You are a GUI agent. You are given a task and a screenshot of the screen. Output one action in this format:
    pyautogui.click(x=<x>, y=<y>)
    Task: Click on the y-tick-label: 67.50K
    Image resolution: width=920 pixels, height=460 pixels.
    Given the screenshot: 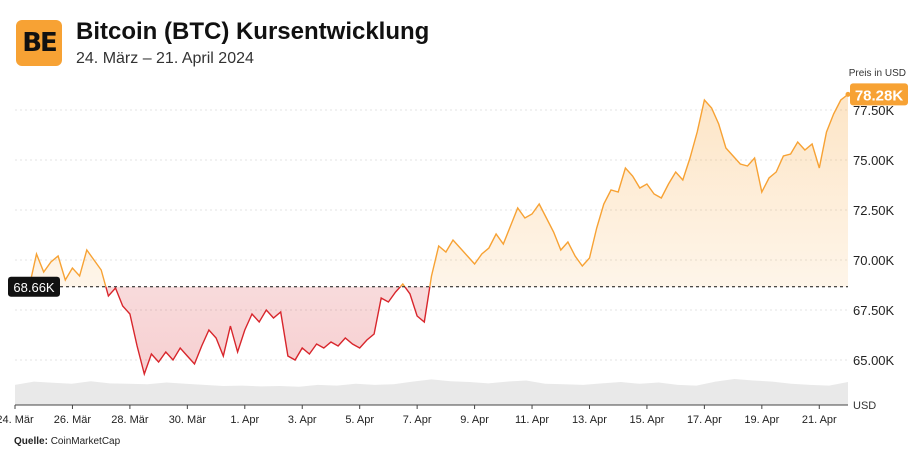 What is the action you would take?
    pyautogui.click(x=874, y=310)
    